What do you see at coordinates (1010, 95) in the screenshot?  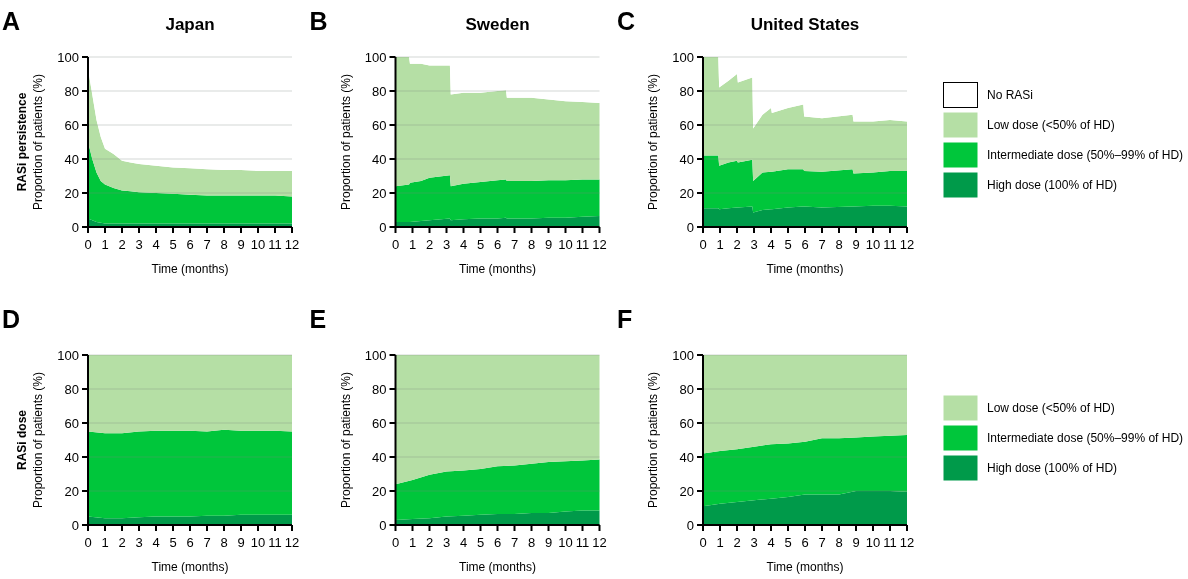 I see `legend-label: No RASi` at bounding box center [1010, 95].